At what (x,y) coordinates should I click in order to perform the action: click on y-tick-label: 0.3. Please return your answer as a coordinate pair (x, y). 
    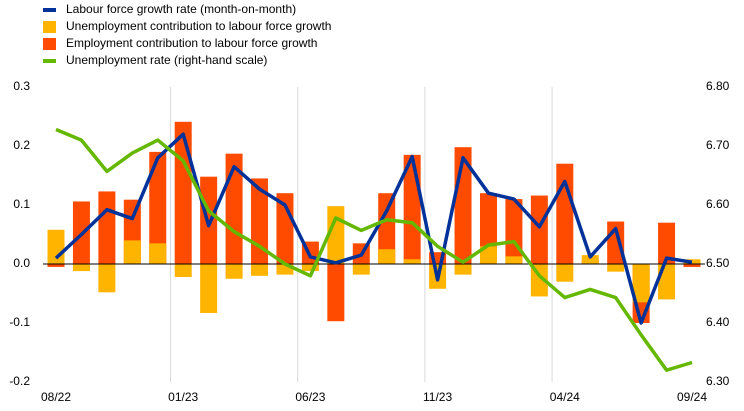
    Looking at the image, I should click on (21, 86).